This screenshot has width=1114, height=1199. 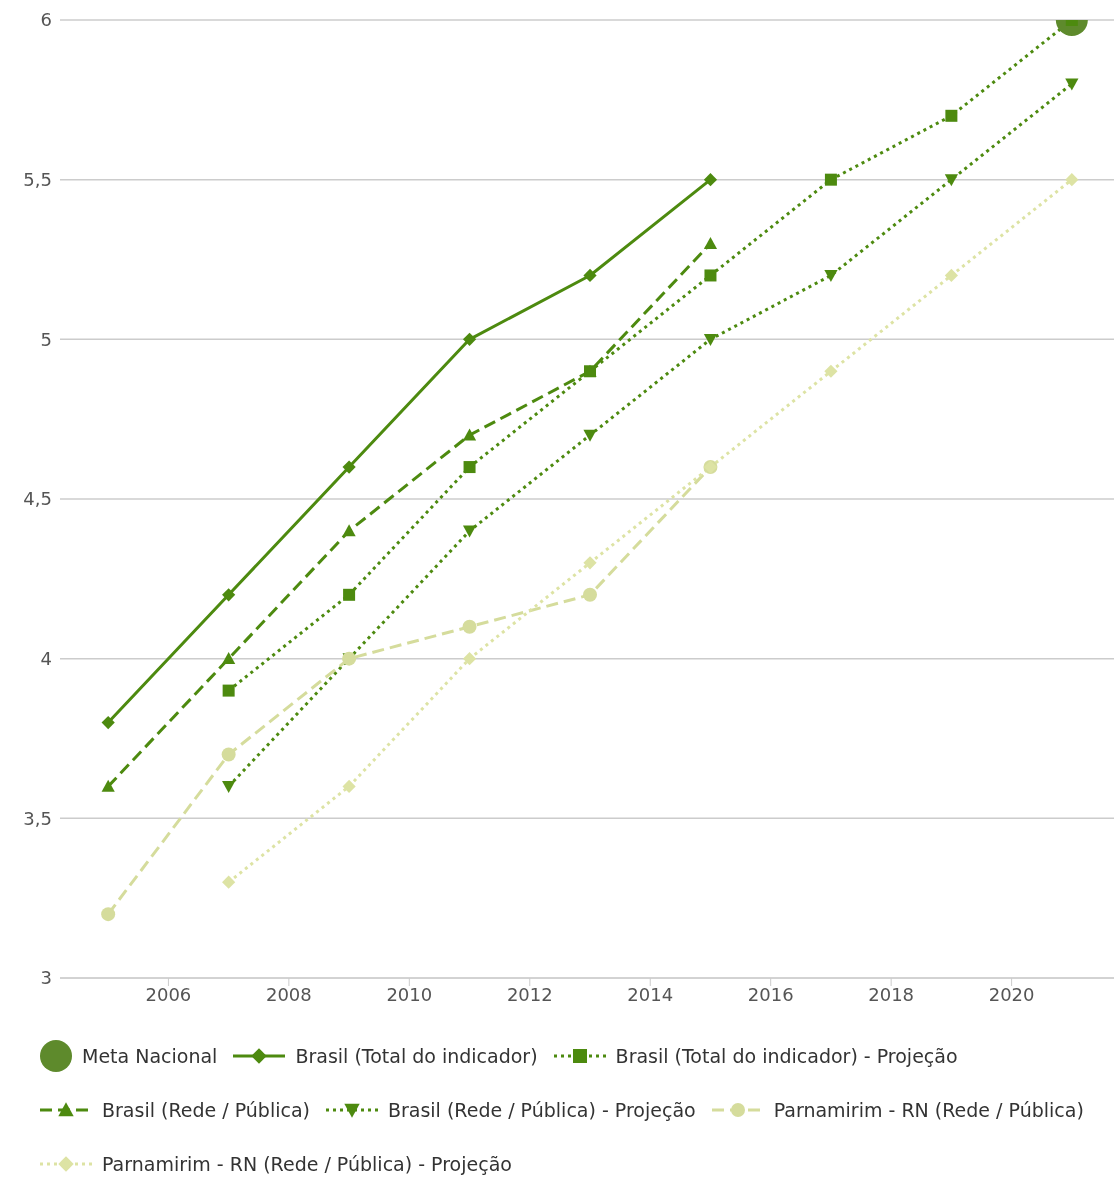 I want to click on y-tick-label: 4, so click(x=46, y=659).